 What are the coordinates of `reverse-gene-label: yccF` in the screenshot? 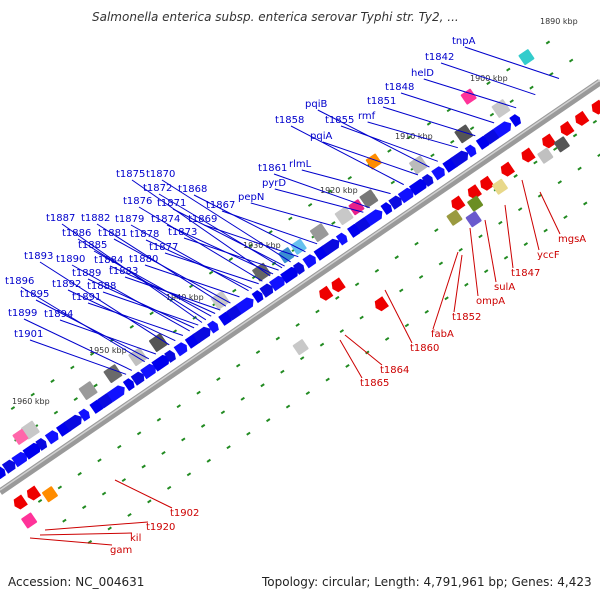 It's located at (548, 255).